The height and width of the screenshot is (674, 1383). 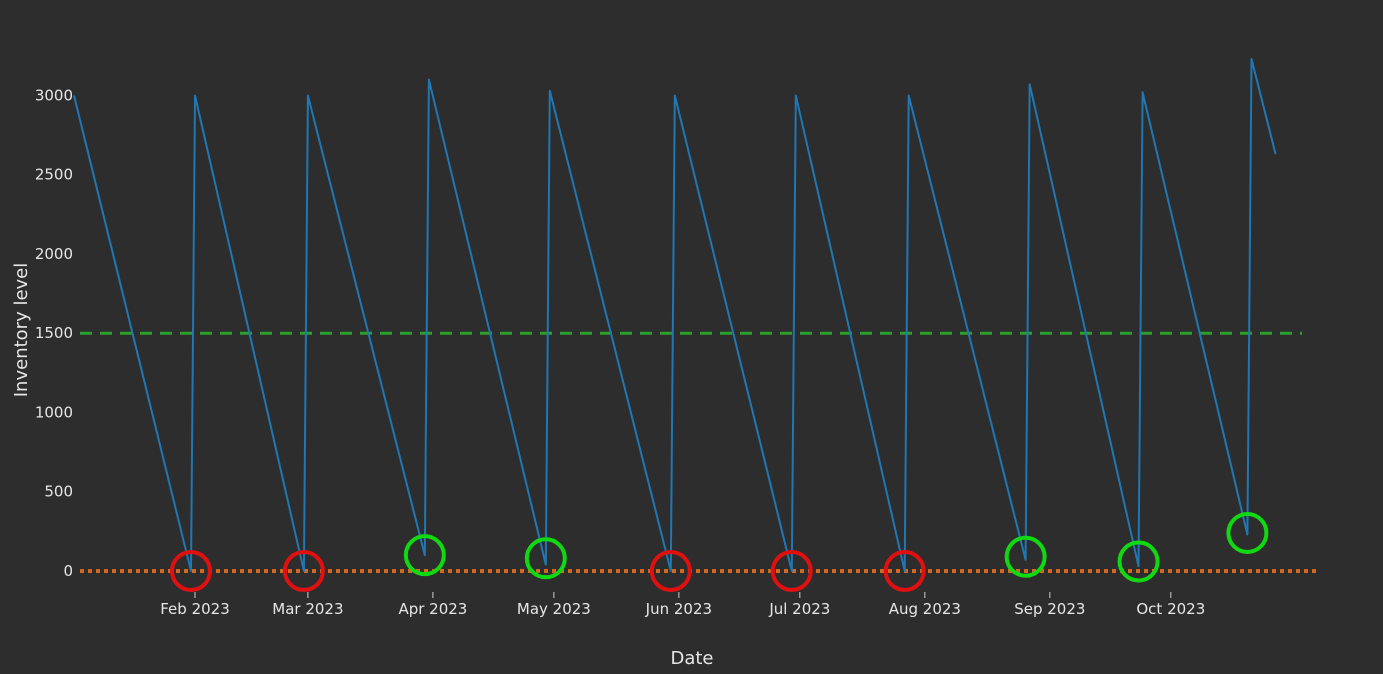 I want to click on y-tick-label: 2000, so click(x=54, y=254).